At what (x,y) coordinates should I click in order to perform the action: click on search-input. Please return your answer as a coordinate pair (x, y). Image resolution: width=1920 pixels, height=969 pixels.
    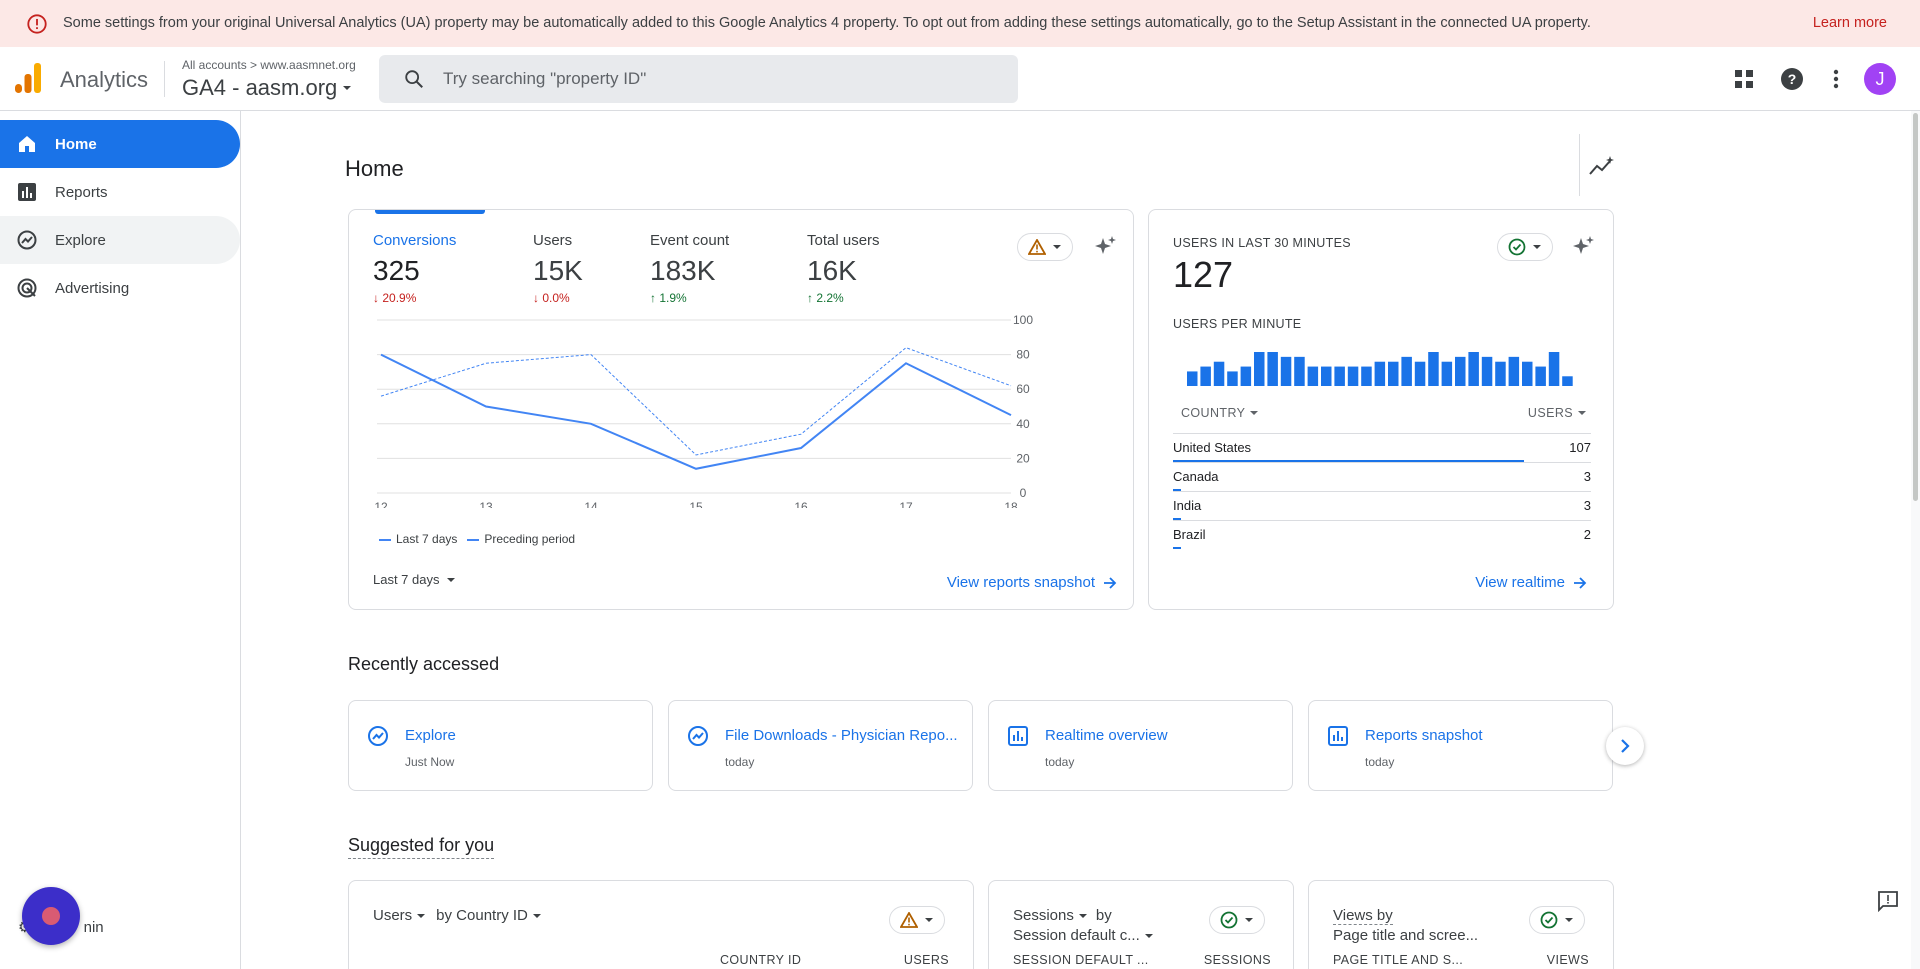
    Looking at the image, I should click on (723, 79).